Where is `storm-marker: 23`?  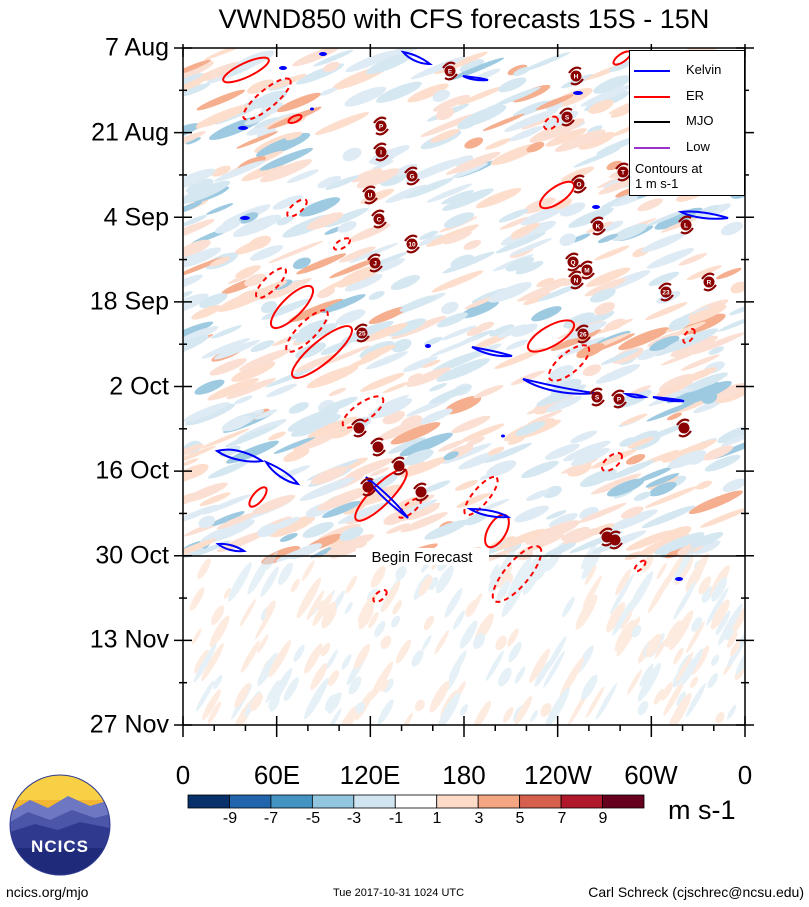
storm-marker: 23 is located at coordinates (666, 292).